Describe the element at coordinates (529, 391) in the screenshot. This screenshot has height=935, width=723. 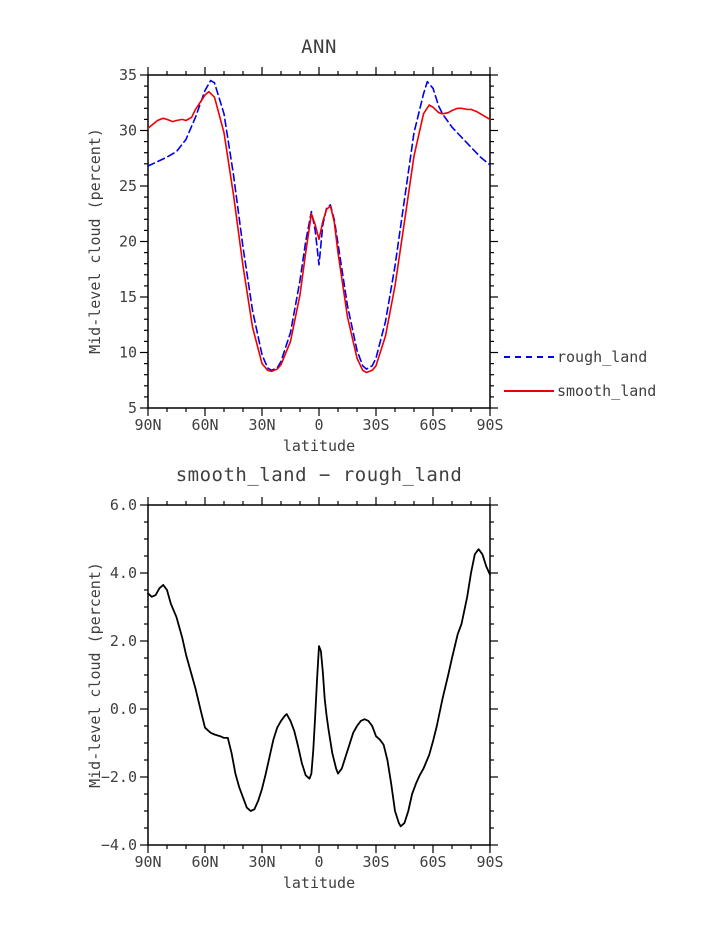
I see `smooth-land-line-sample-icon` at that location.